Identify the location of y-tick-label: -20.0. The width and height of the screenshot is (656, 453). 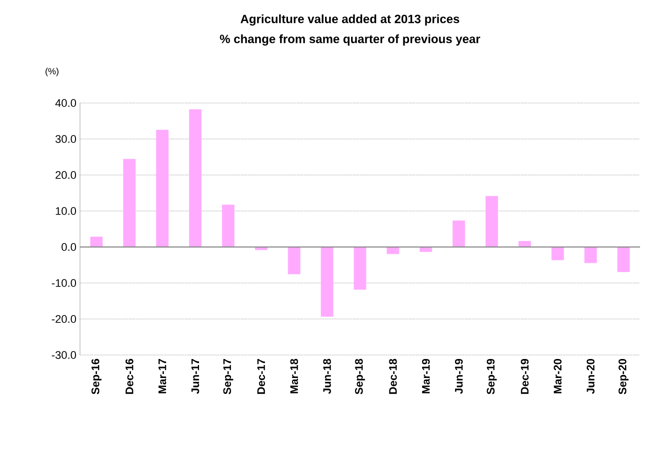
(64, 319).